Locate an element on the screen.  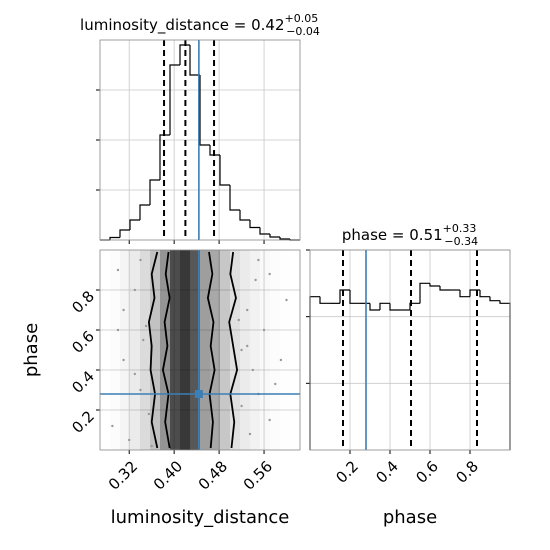
x-tick-label: 0.6 is located at coordinates (427, 472).